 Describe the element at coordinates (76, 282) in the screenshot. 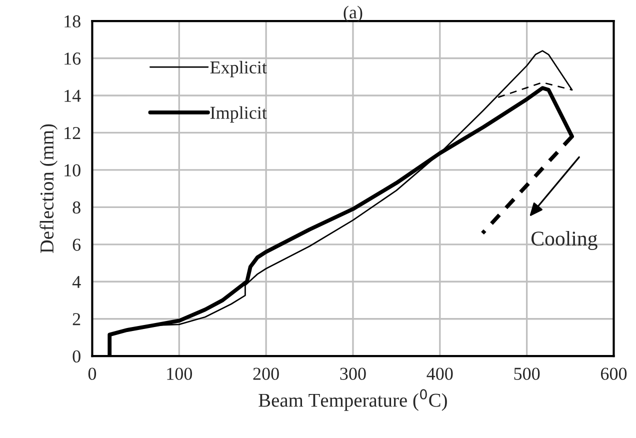

I see `y-tick-label: 4` at that location.